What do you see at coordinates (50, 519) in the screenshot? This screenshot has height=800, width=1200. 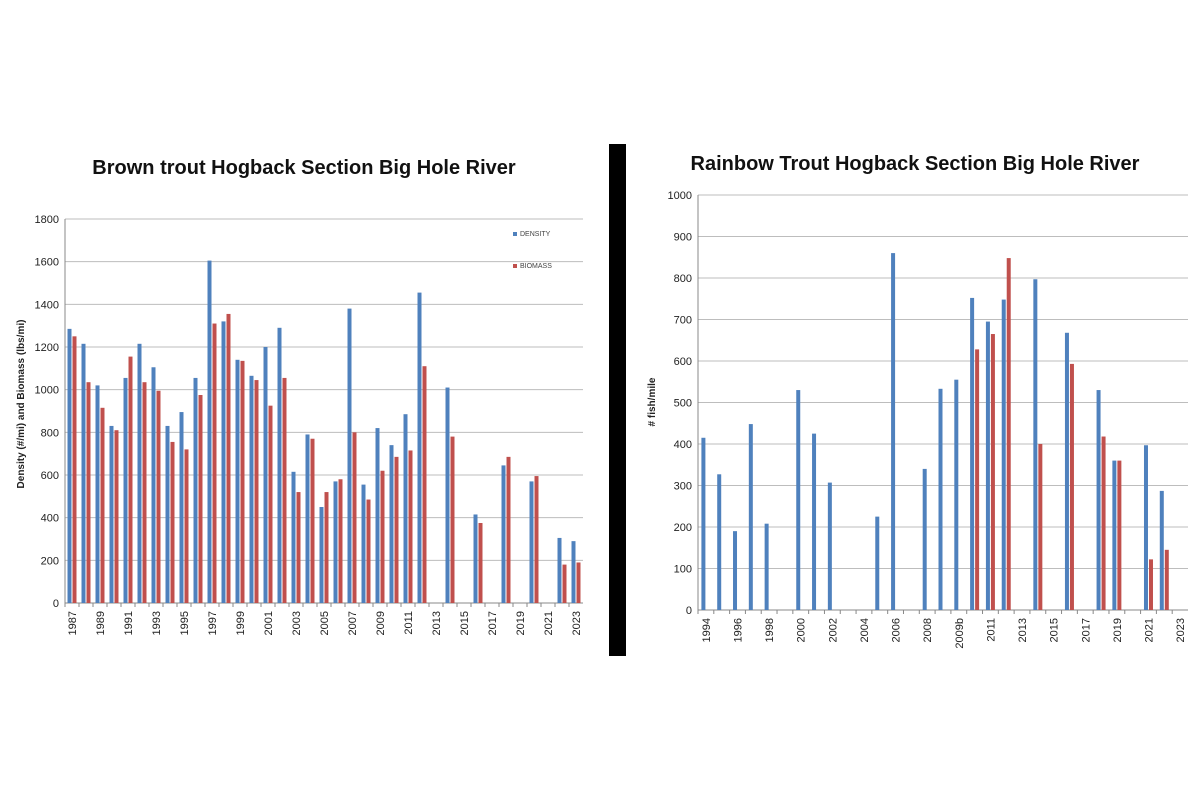 I see `chart-0-y-tick-label: 400` at bounding box center [50, 519].